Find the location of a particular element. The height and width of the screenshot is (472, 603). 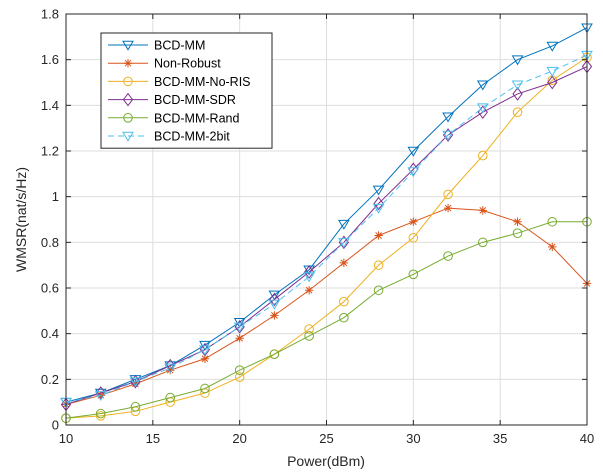

x-tick-label: 40 is located at coordinates (587, 438).